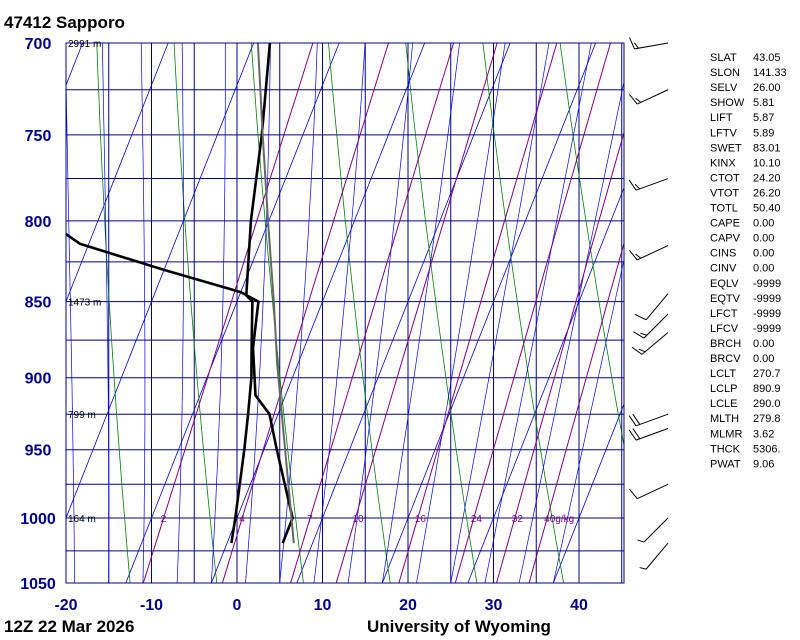 This screenshot has width=800, height=640. What do you see at coordinates (767, 374) in the screenshot?
I see `index-value: 270.7` at bounding box center [767, 374].